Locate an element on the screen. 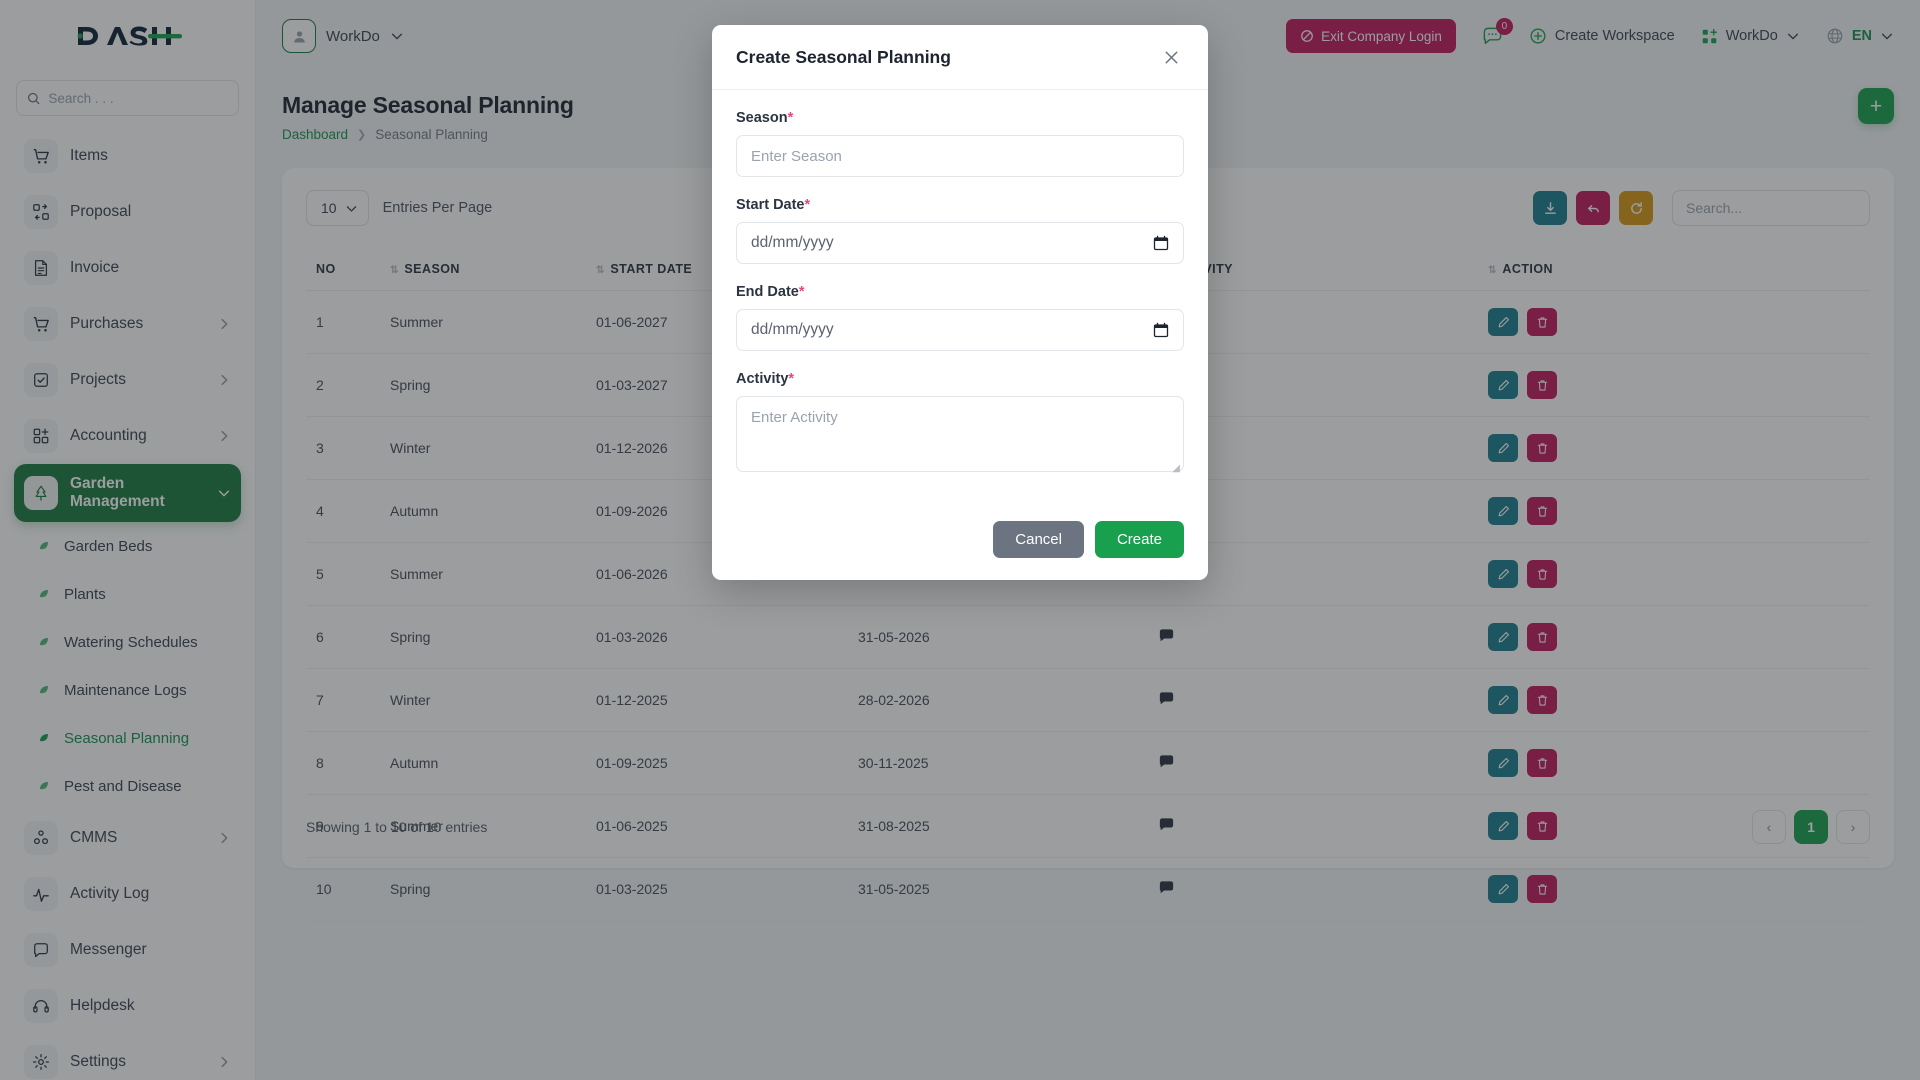 This screenshot has width=1920, height=1080. cancel-button: Cancel is located at coordinates (1038, 539).